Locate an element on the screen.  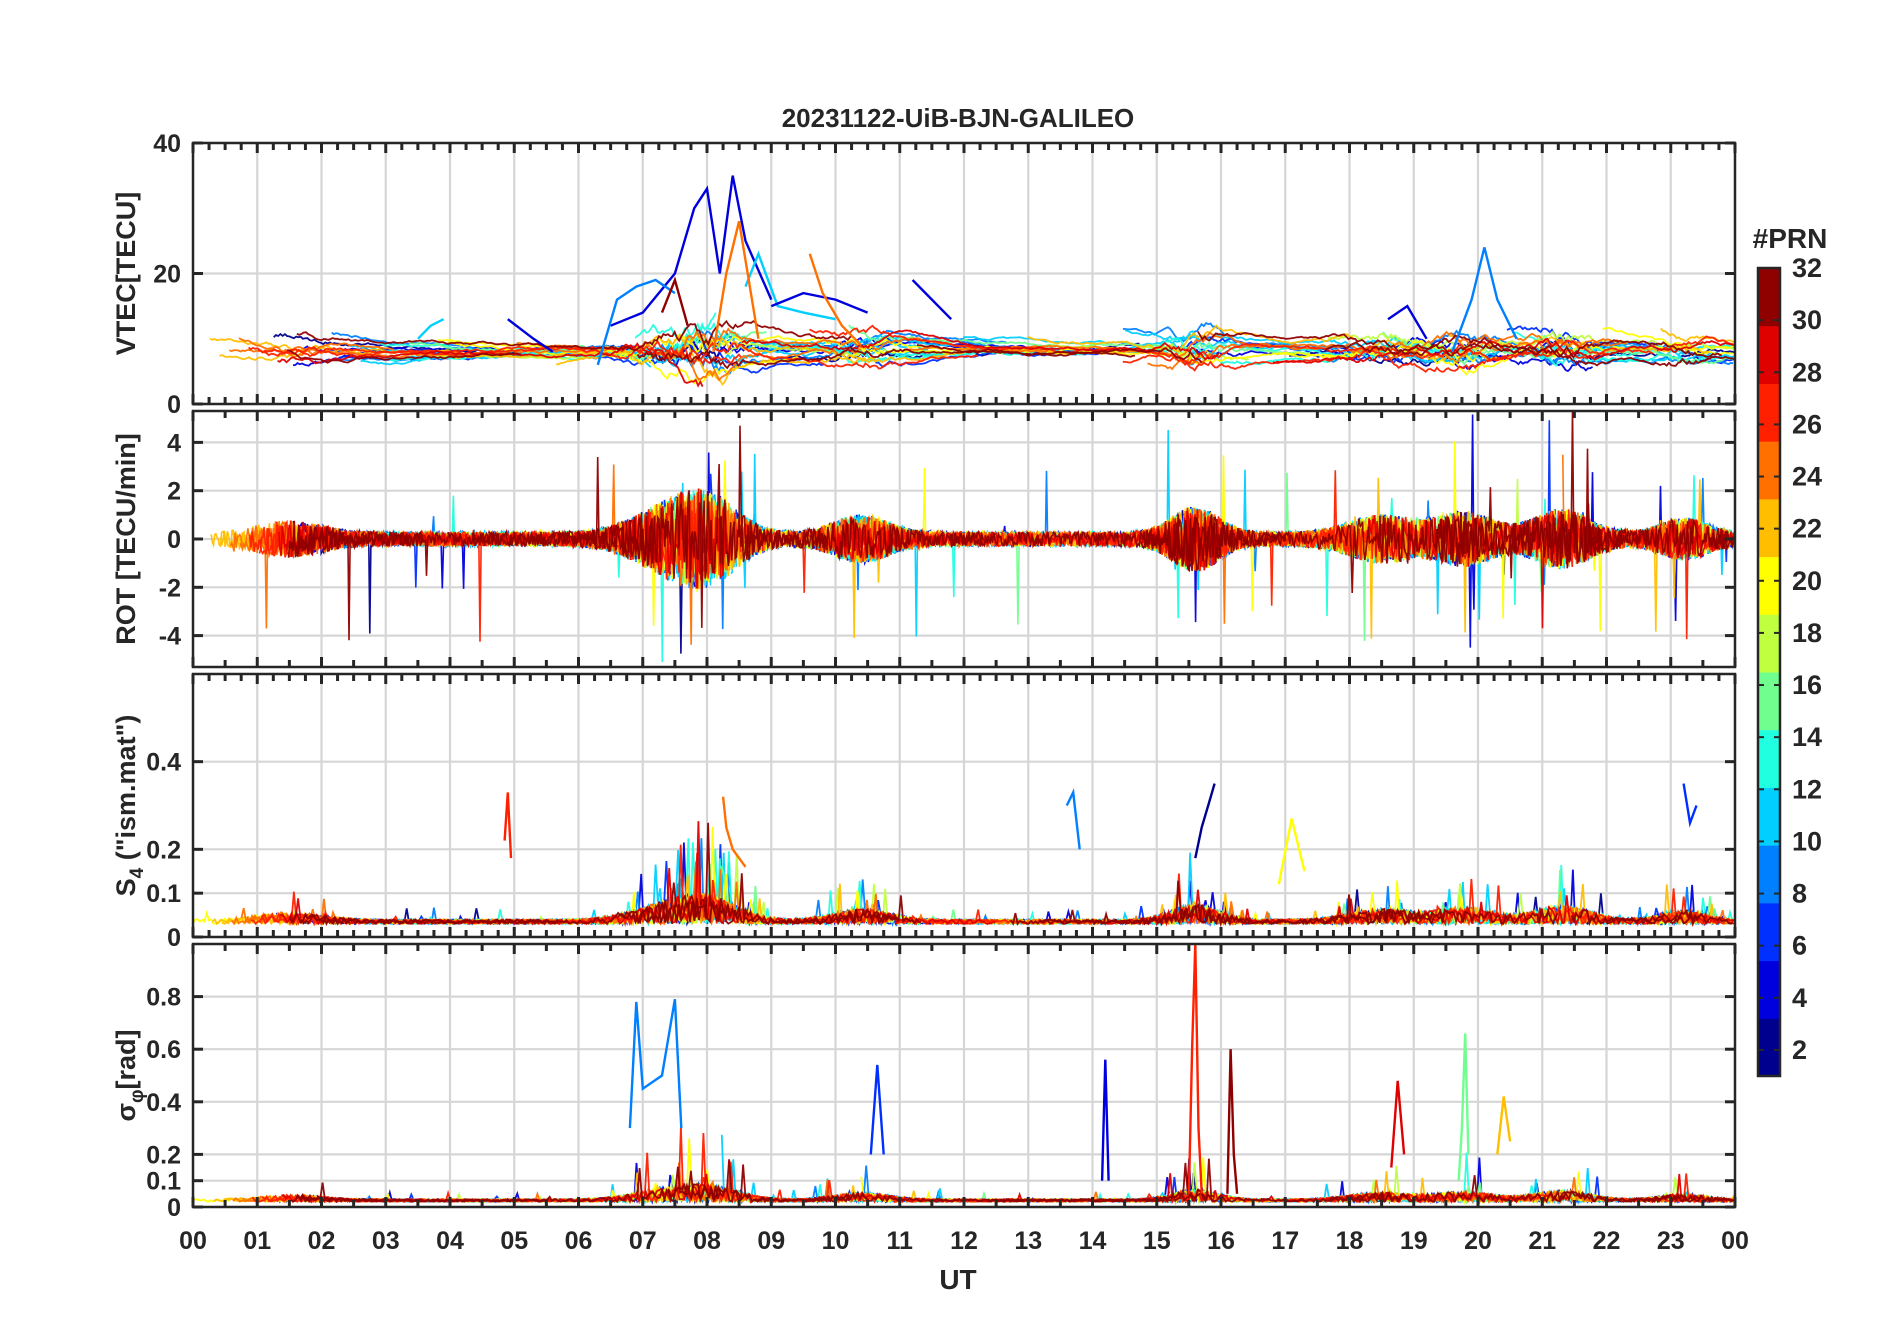
x-tick-label: 00 is located at coordinates (1735, 1241).